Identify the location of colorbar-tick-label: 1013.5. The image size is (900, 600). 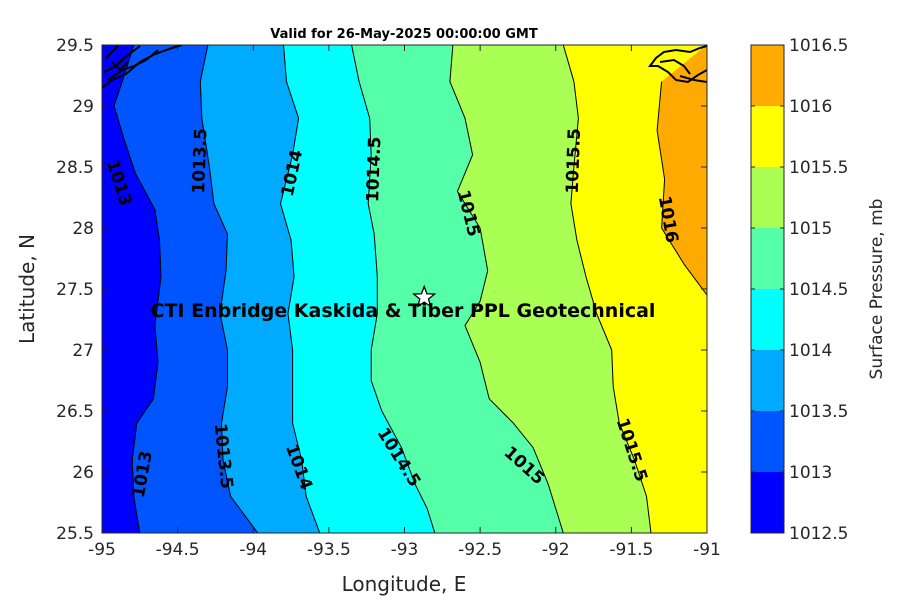
(818, 412).